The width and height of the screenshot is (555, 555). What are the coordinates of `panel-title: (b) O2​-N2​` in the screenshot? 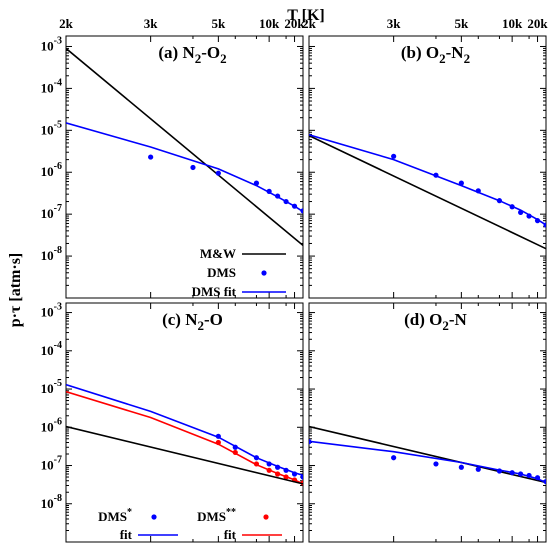 It's located at (435, 54).